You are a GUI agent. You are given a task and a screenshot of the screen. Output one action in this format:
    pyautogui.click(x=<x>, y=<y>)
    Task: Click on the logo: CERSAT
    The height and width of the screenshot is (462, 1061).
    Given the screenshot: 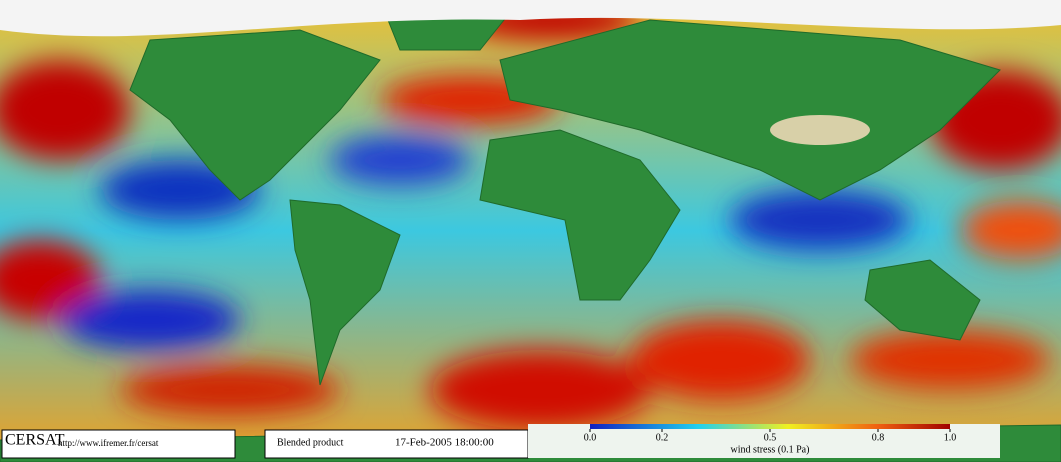 What is the action you would take?
    pyautogui.click(x=35, y=440)
    